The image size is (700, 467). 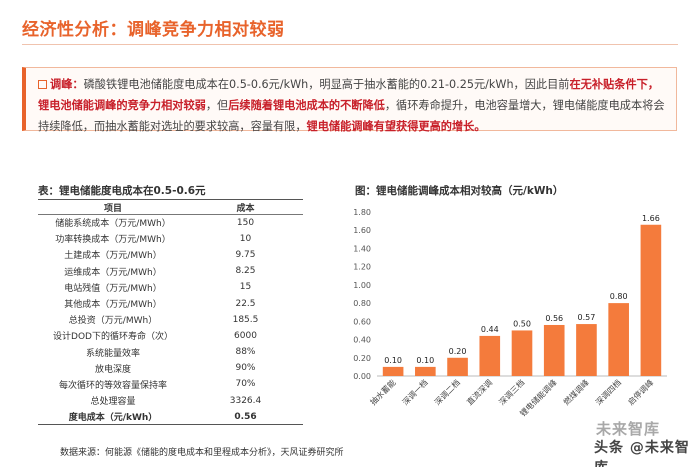 I want to click on table-row: 其他成本（万元/MWh） 22.5, so click(x=170, y=303).